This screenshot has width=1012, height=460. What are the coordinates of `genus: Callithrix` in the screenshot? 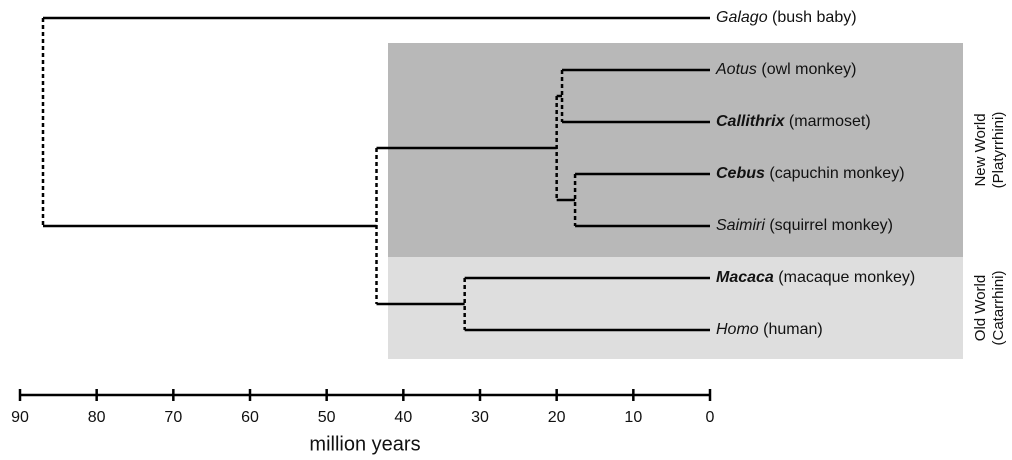 It's located at (751, 121).